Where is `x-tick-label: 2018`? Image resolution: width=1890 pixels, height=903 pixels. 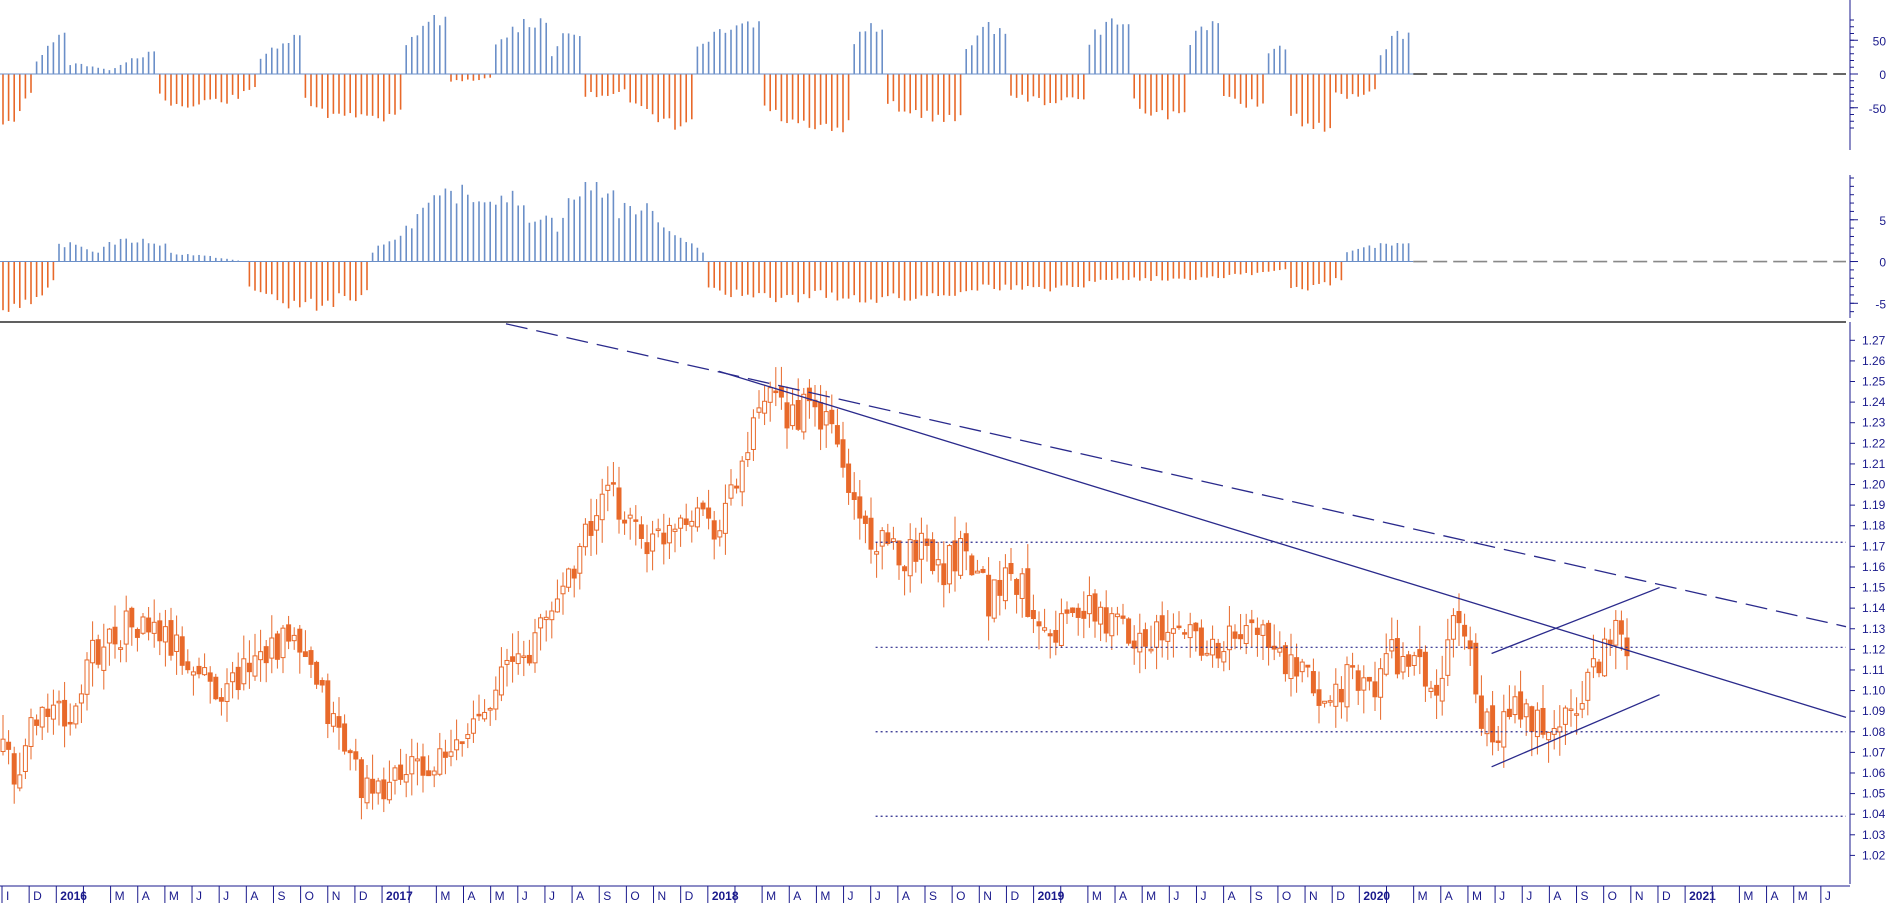 x-tick-label: 2018 is located at coordinates (725, 896).